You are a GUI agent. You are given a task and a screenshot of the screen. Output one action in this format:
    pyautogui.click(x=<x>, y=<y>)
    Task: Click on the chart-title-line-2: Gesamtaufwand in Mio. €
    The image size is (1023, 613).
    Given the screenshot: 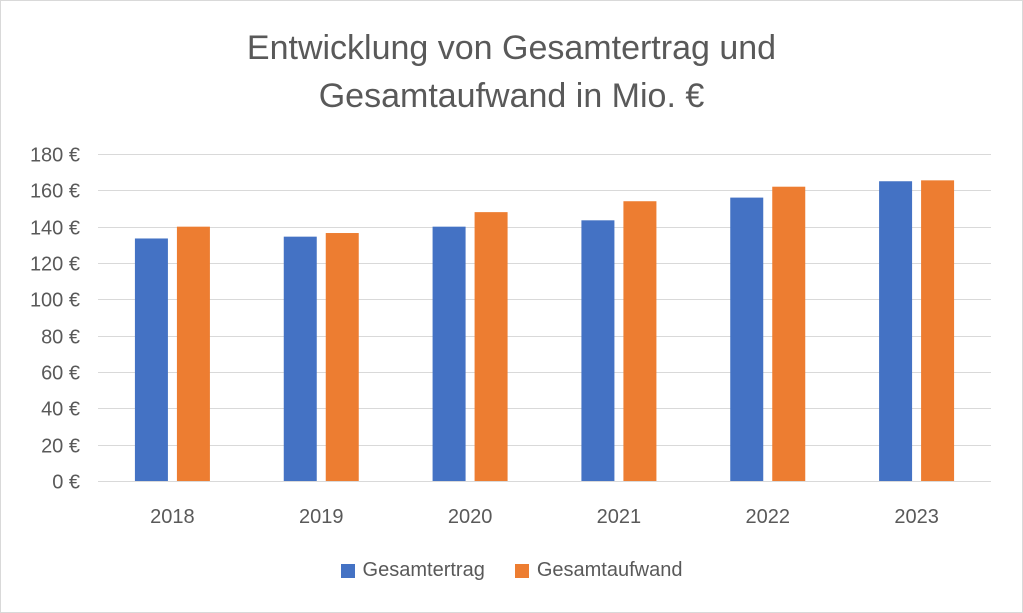 What is the action you would take?
    pyautogui.click(x=511, y=96)
    